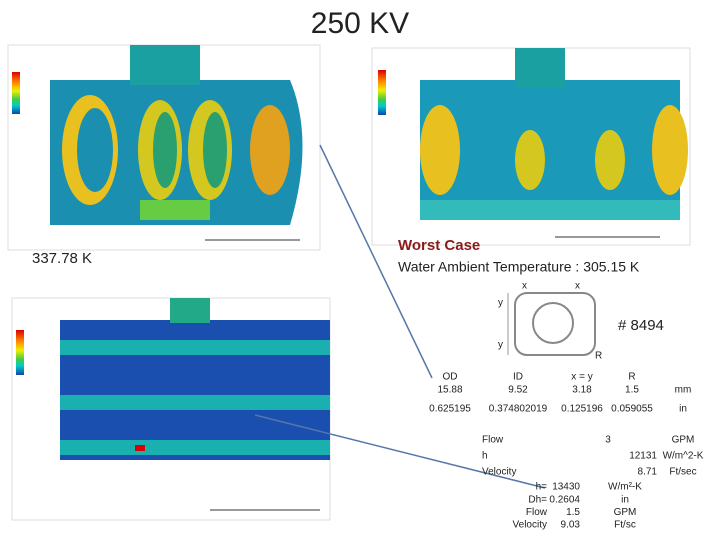 The height and width of the screenshot is (540, 720). What do you see at coordinates (625, 487) in the screenshot?
I see `calc-cell: W/m²-K` at bounding box center [625, 487].